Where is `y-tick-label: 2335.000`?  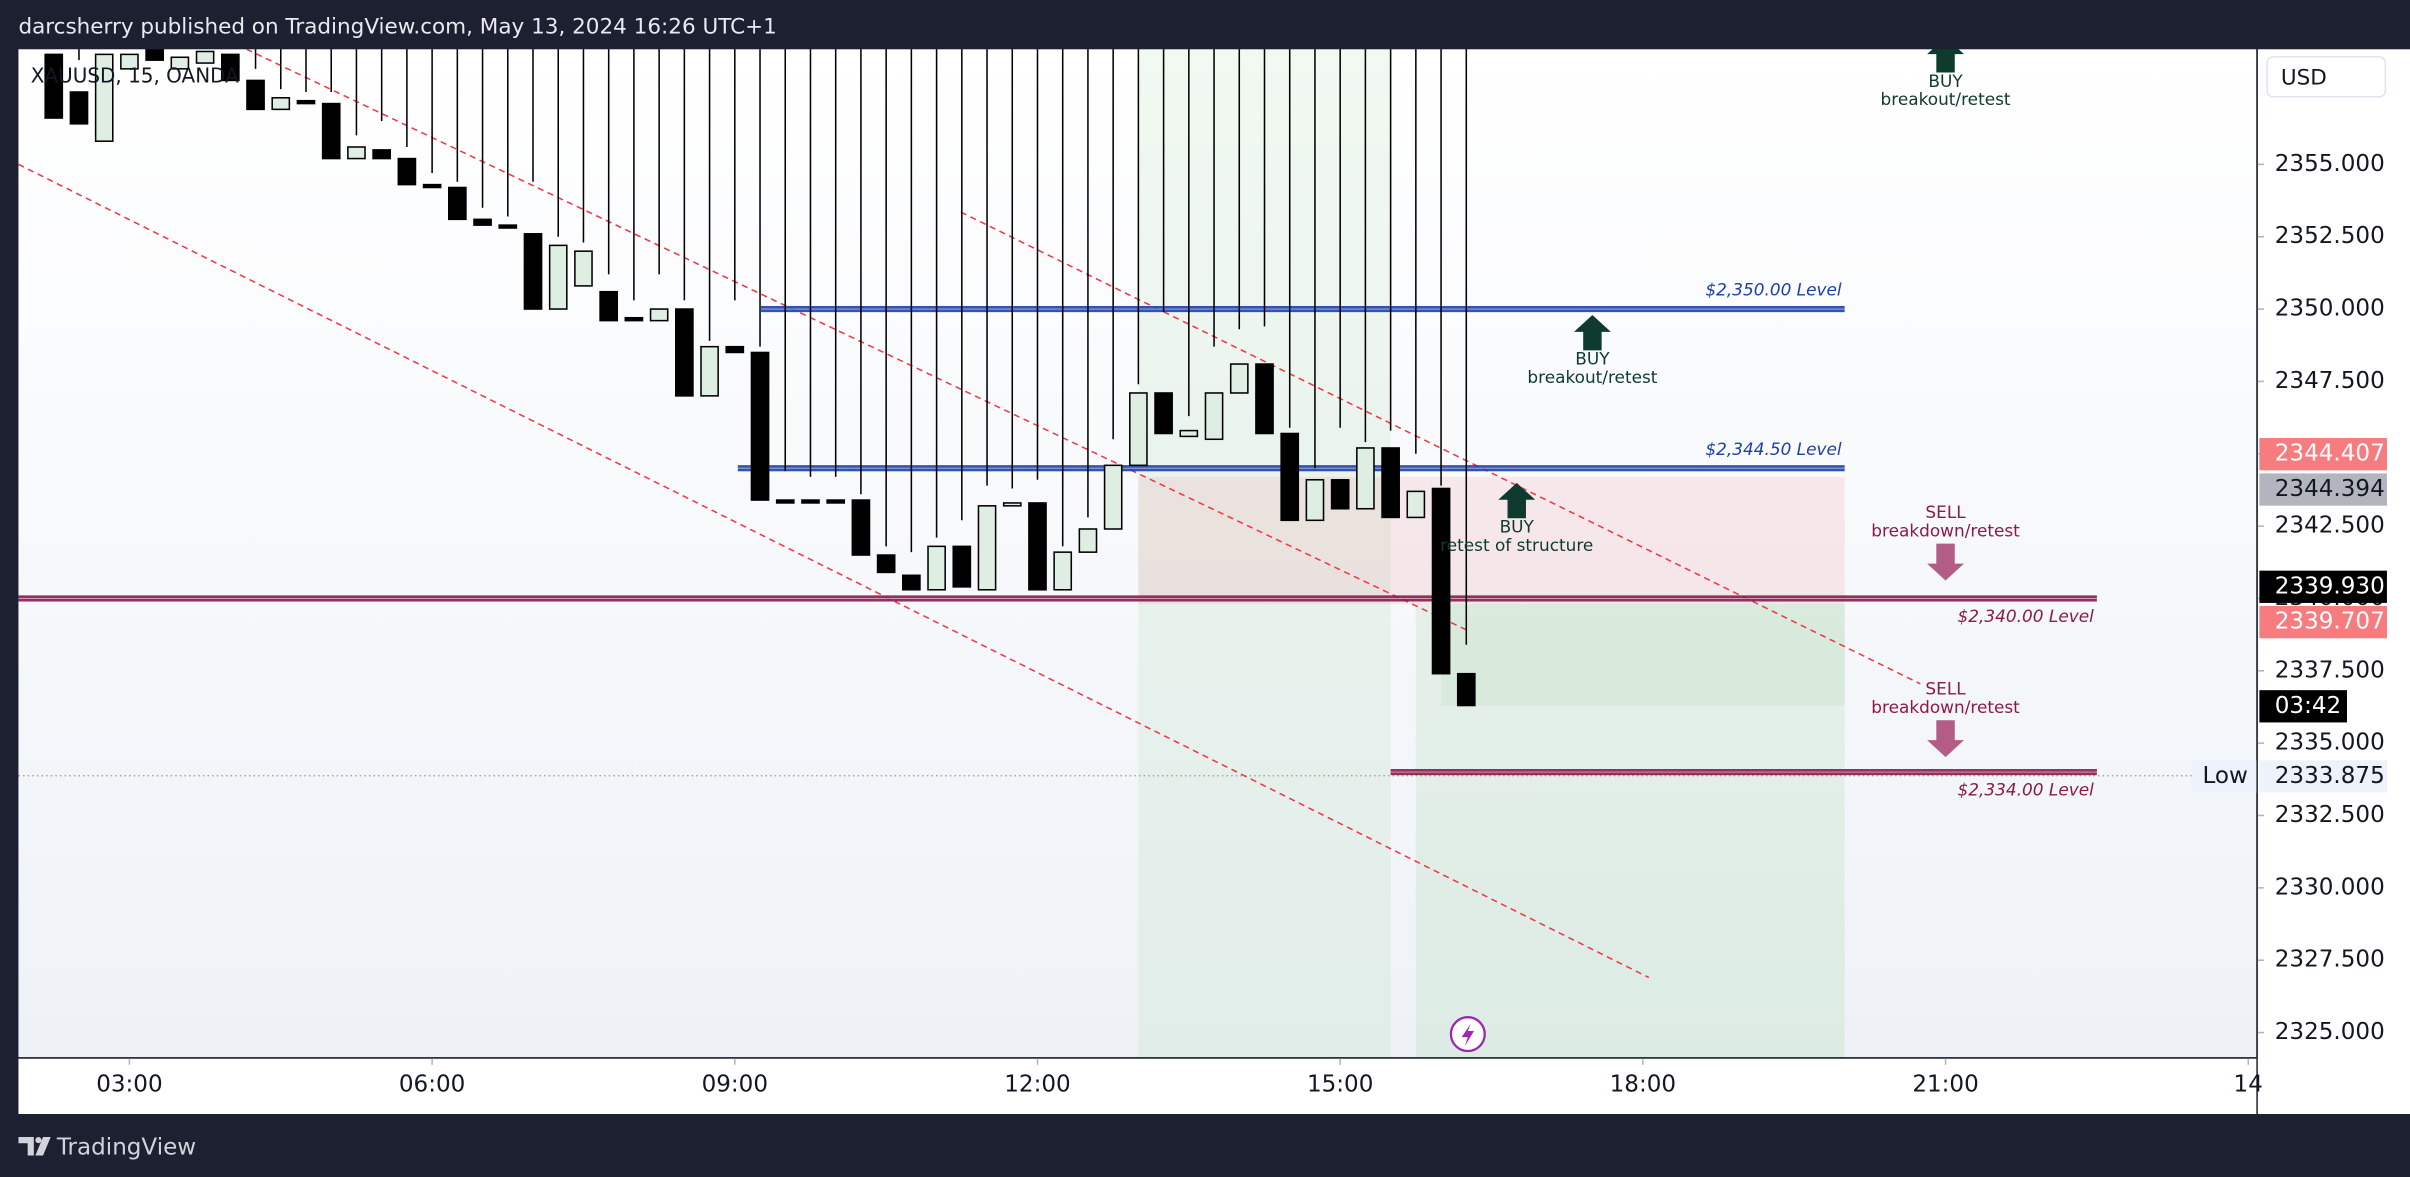
y-tick-label: 2335.000 is located at coordinates (2330, 743).